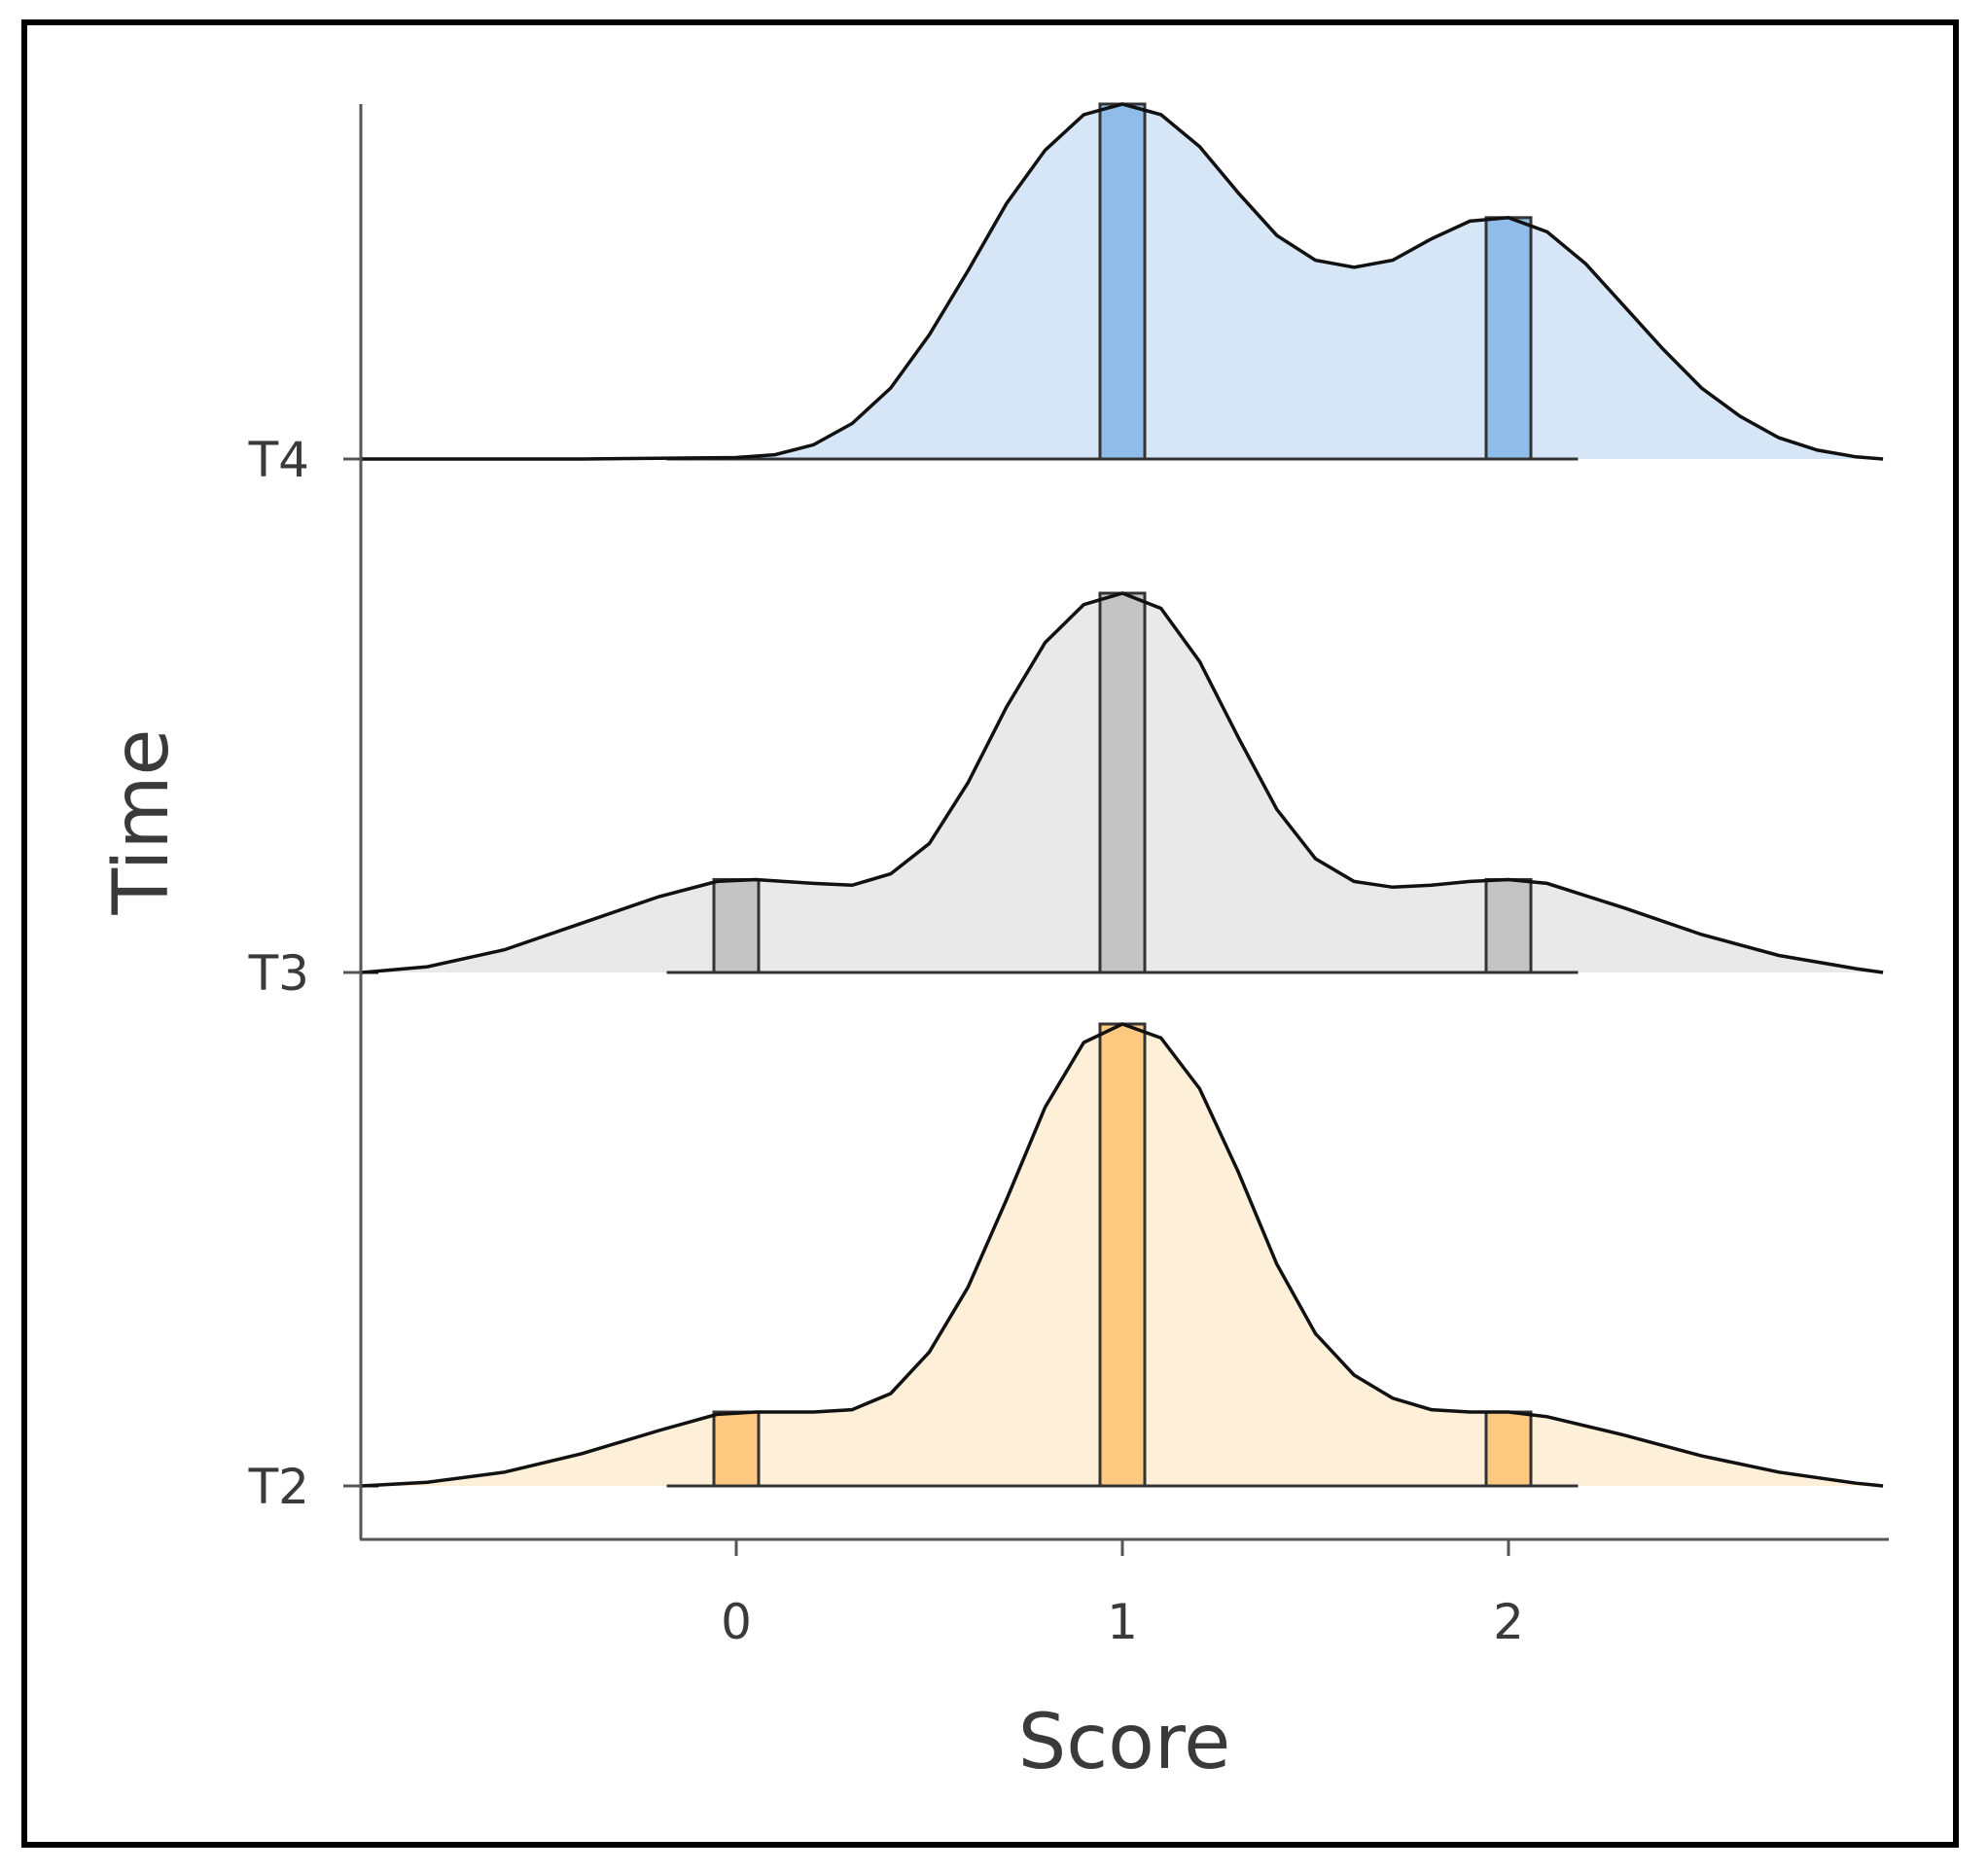 The width and height of the screenshot is (1988, 1872). What do you see at coordinates (1124, 1742) in the screenshot?
I see `x-axis-title: Score` at bounding box center [1124, 1742].